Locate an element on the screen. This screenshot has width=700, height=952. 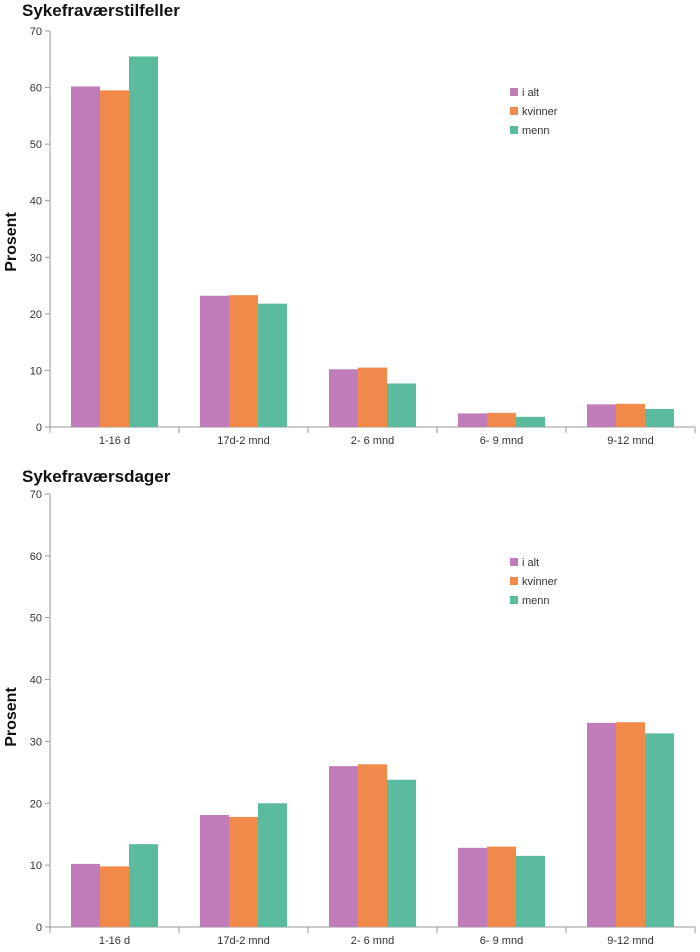
chart-title: Sykefraværstilfeller is located at coordinates (101, 10).